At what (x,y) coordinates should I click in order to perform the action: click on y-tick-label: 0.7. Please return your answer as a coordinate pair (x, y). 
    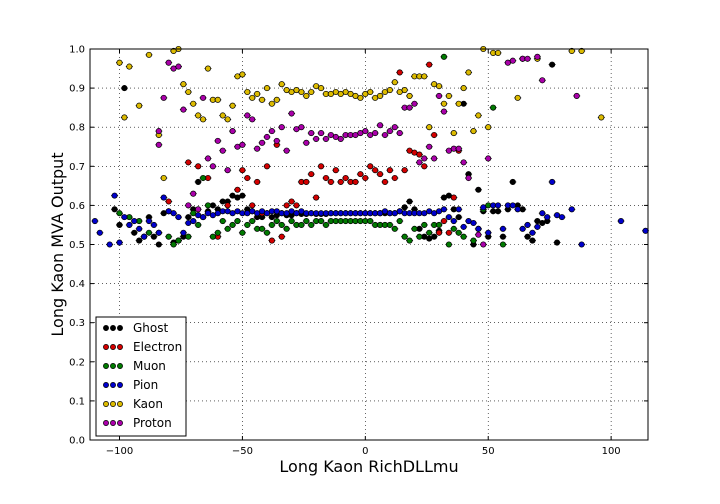
    Looking at the image, I should click on (77, 167).